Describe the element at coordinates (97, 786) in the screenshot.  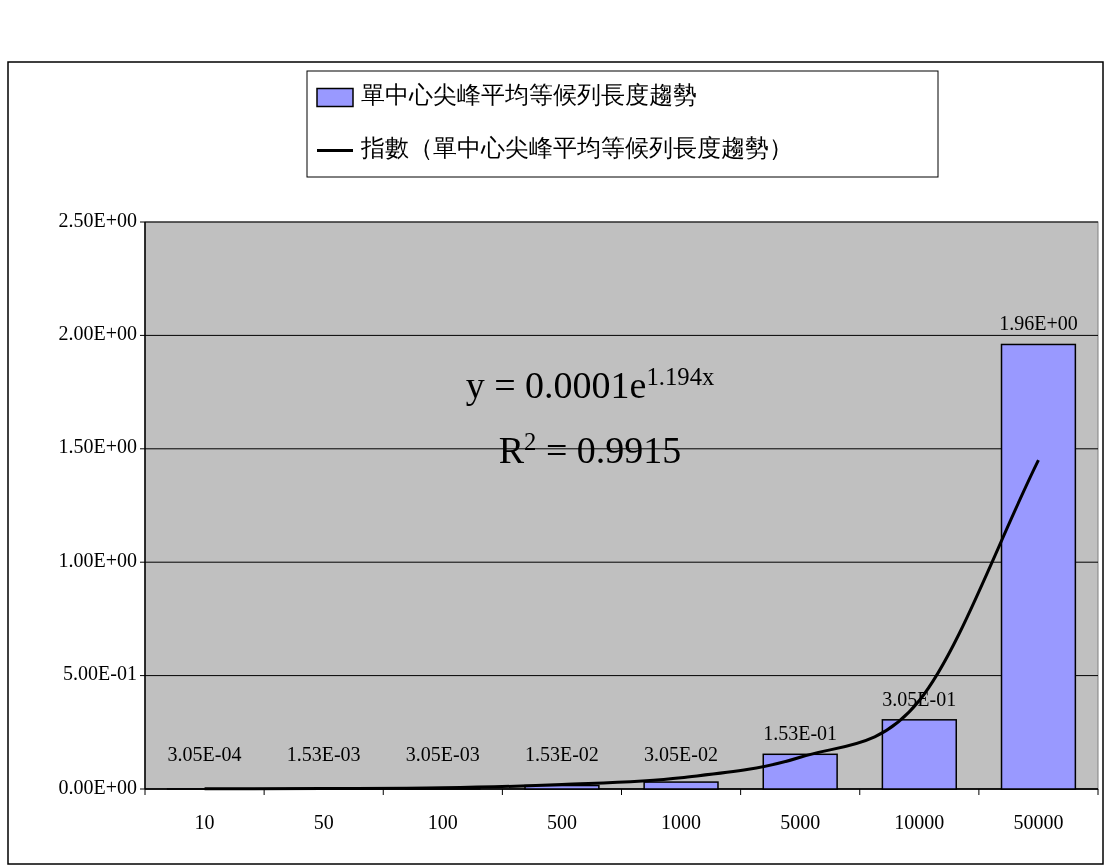
I see `y-tick-label: 0.00E+00` at that location.